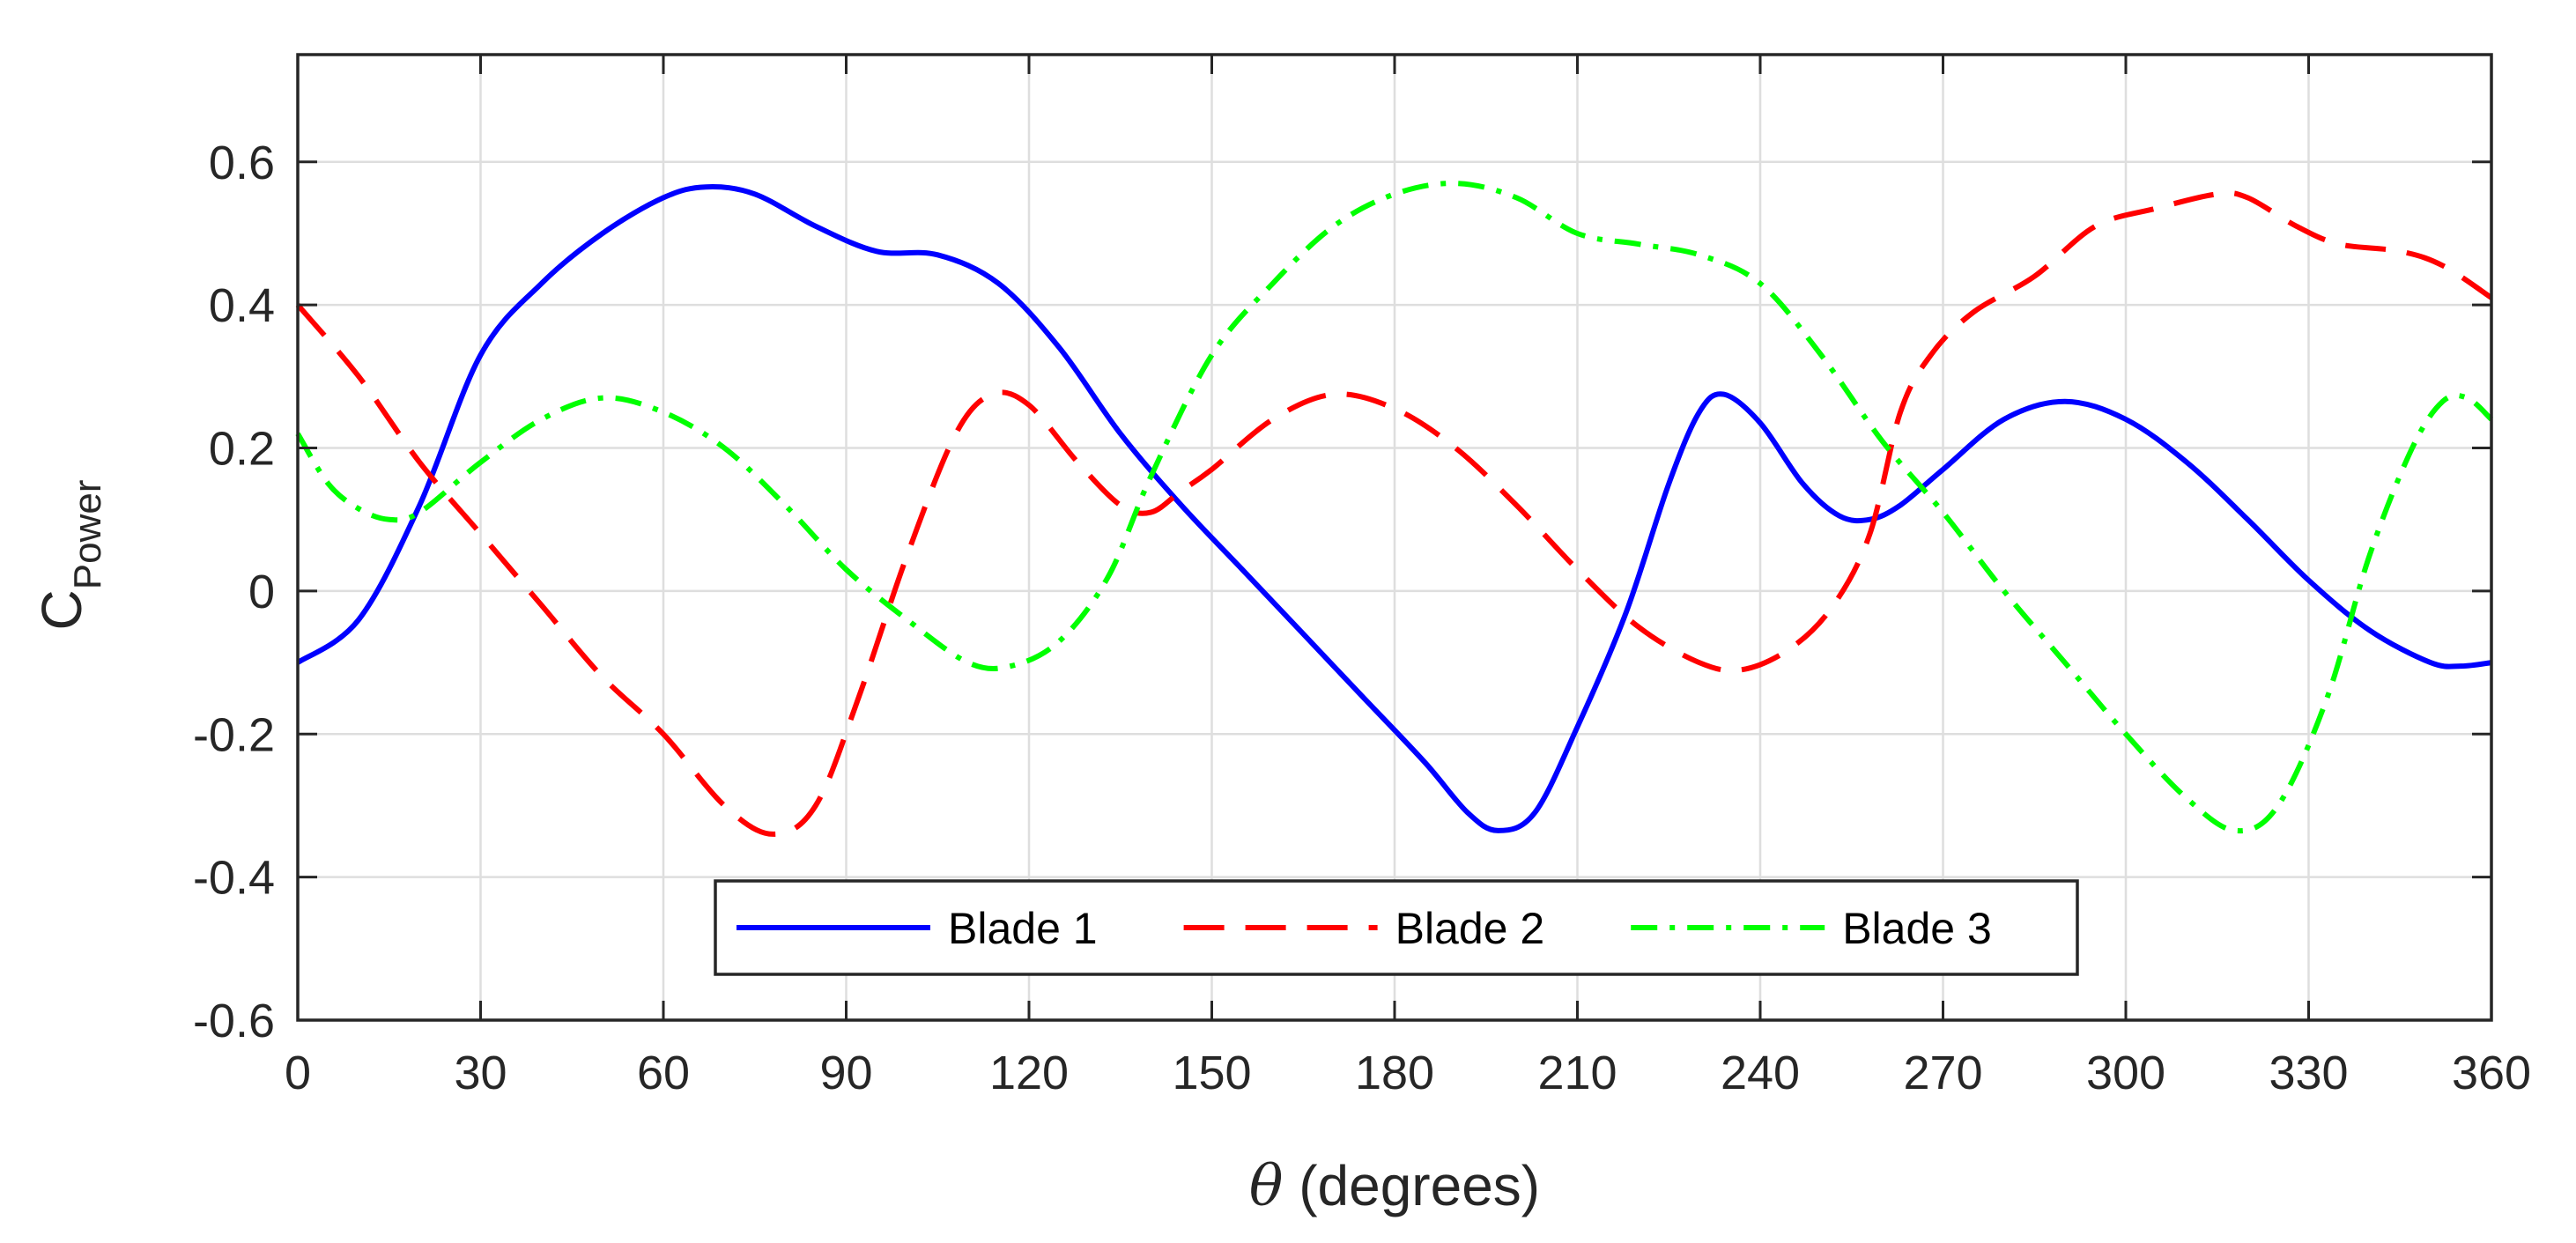 The image size is (2576, 1243). I want to click on y-axis-label-main: C, so click(61, 609).